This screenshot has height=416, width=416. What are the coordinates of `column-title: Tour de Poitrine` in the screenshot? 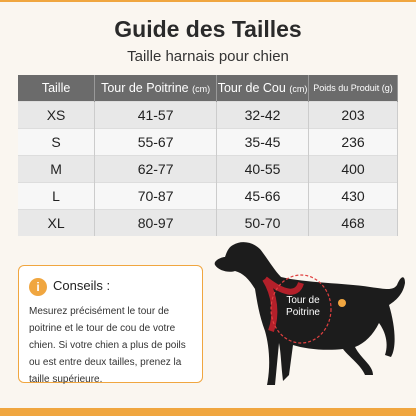 It's located at (145, 88).